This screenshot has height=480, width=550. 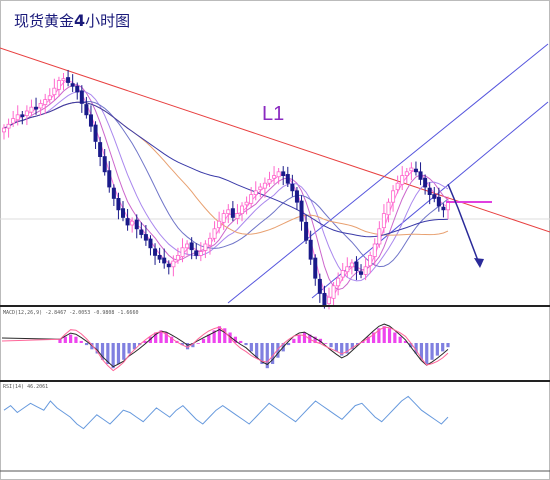 I want to click on chart-title: 现货黄金4小时图, so click(x=72, y=20).